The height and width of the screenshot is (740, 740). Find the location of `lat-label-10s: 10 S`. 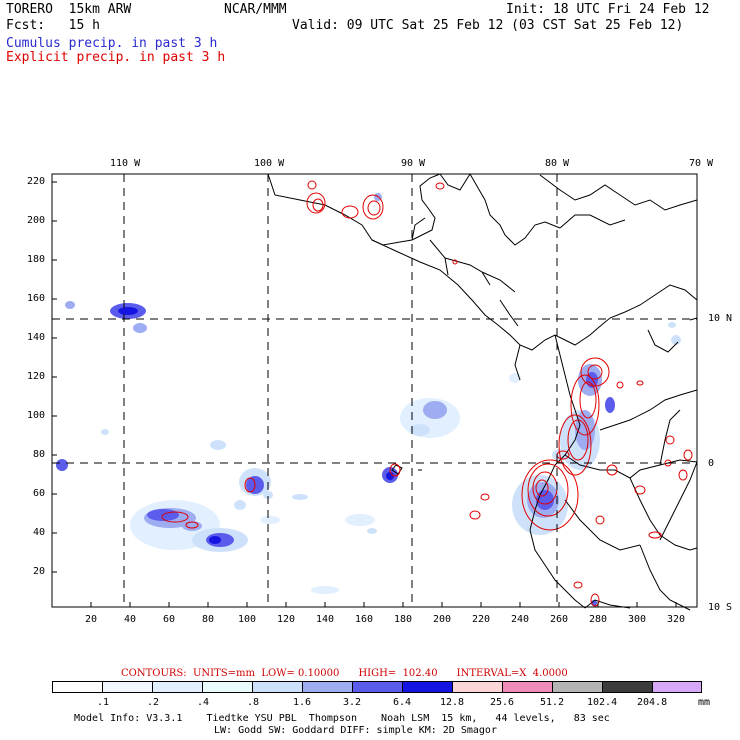

lat-label-10s: 10 S is located at coordinates (720, 607).